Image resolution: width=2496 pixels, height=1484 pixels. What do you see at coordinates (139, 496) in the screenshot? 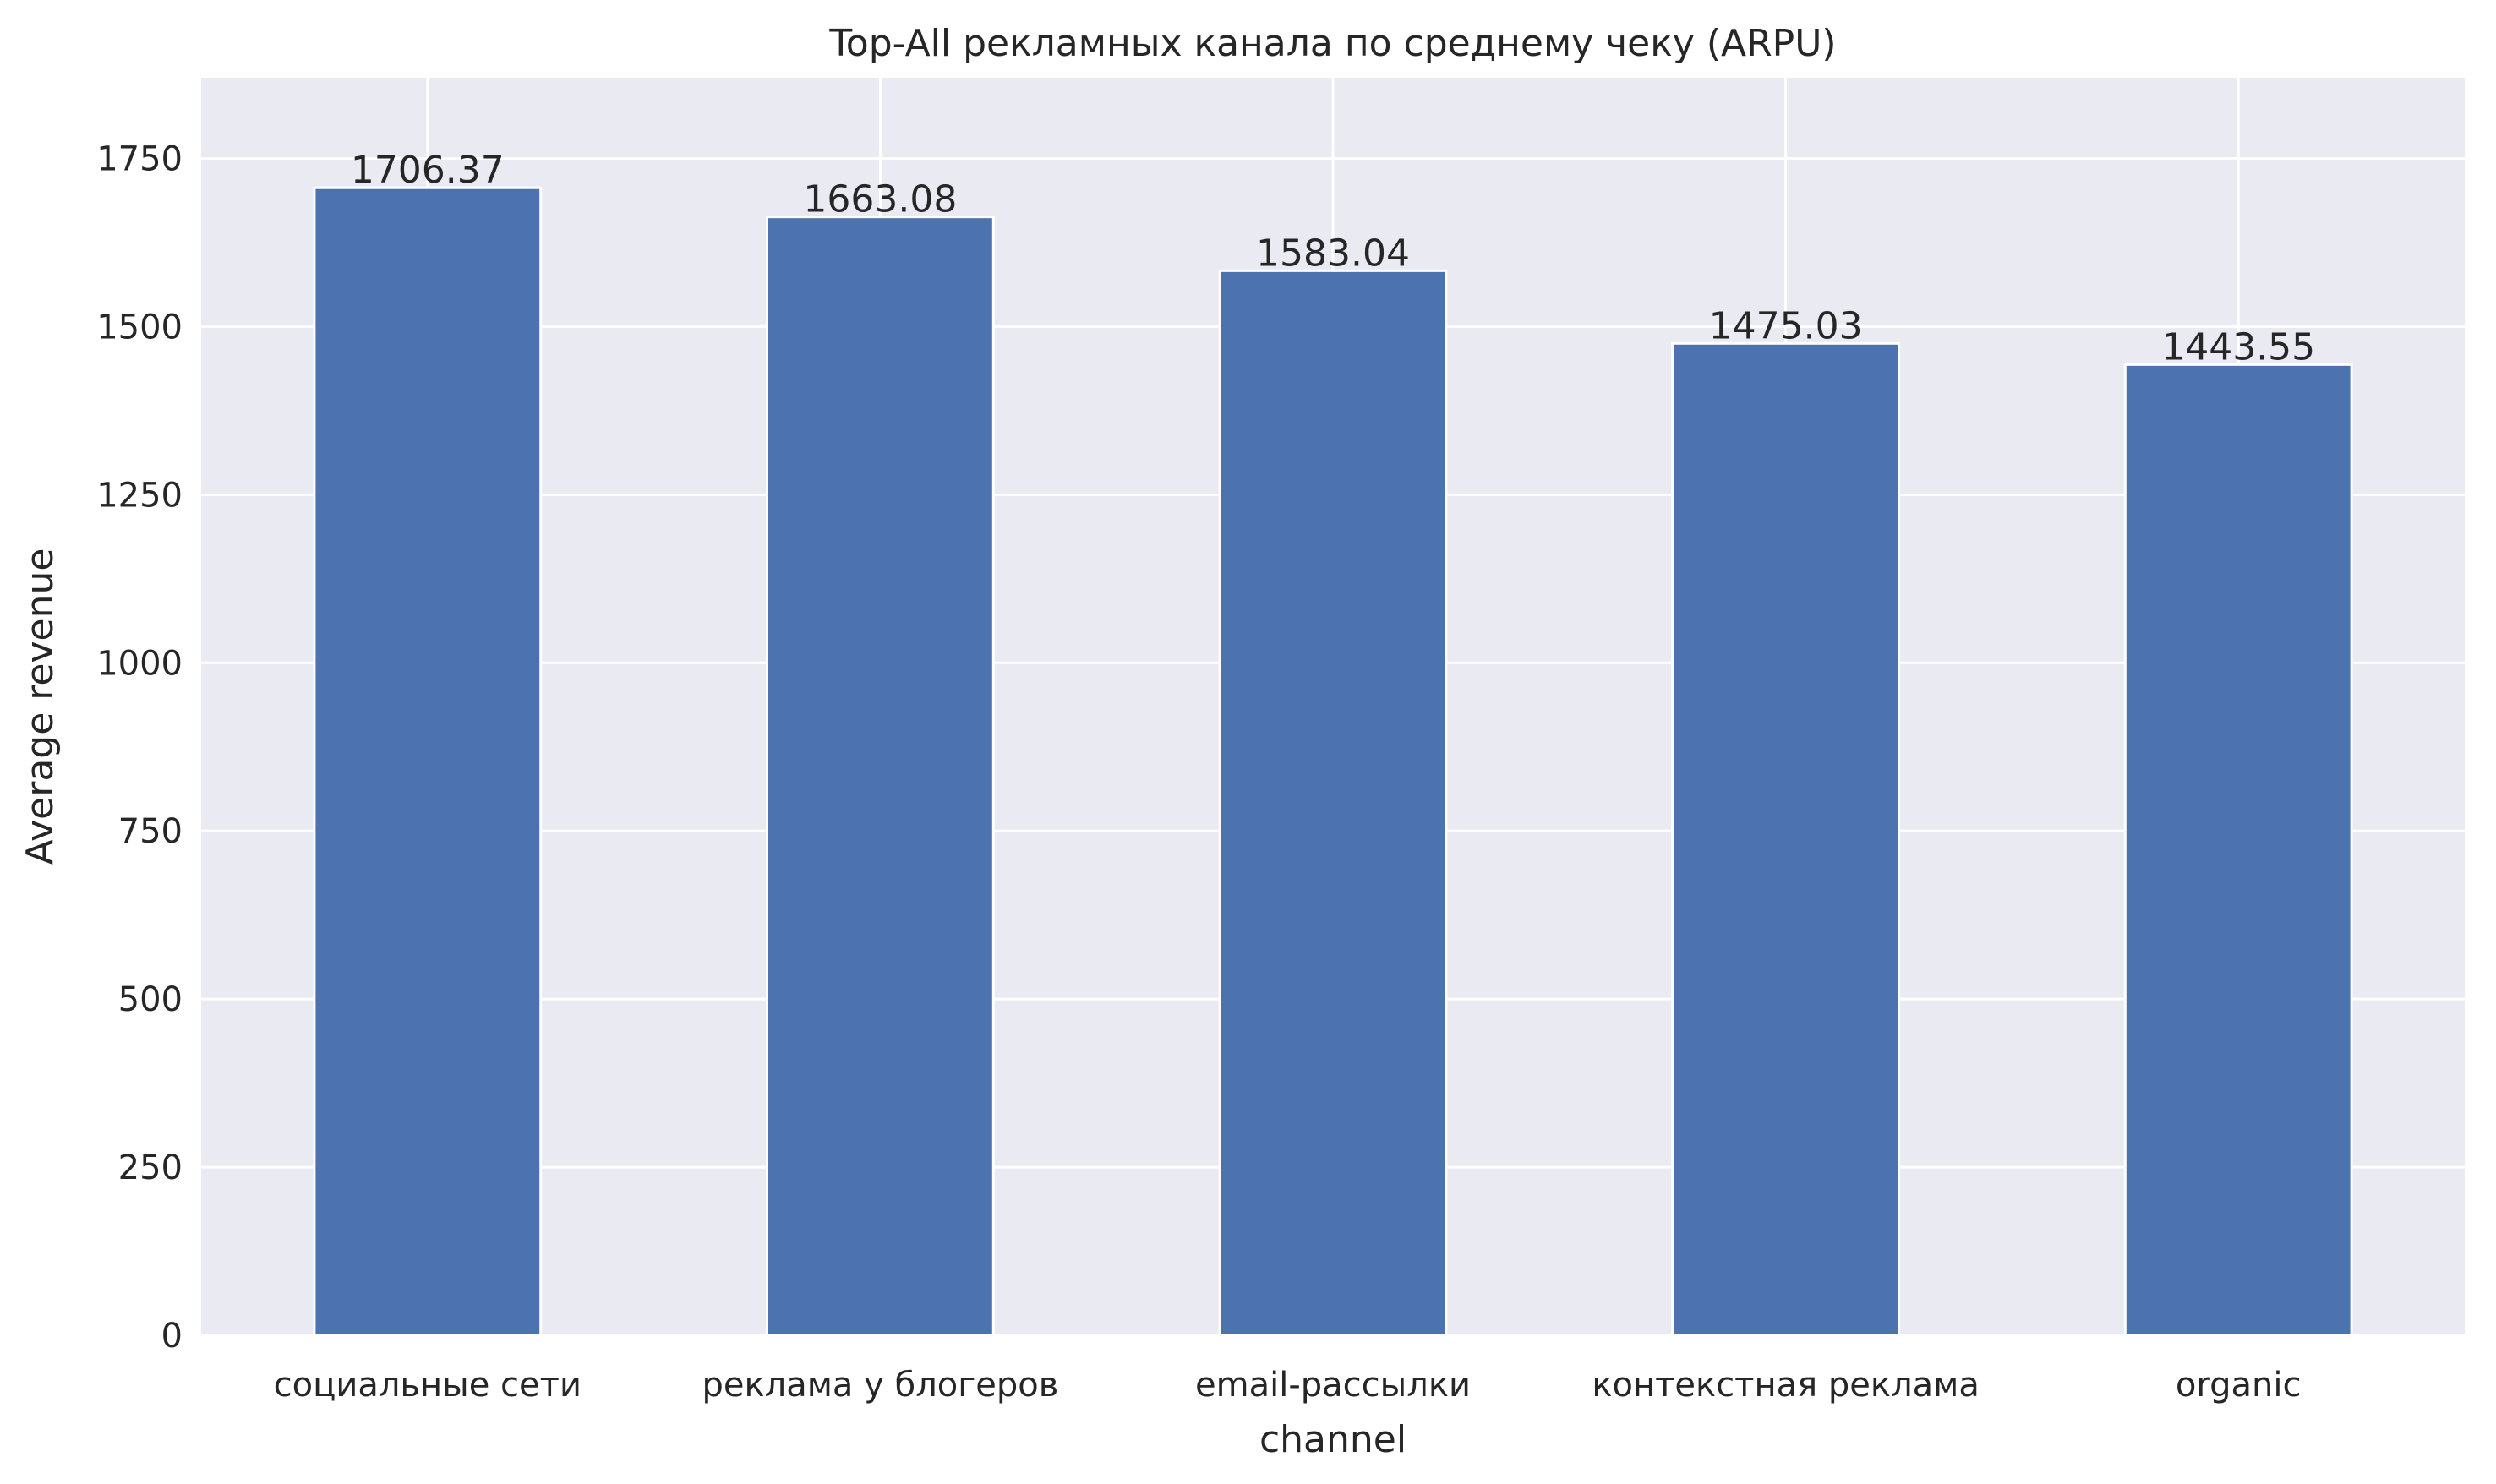
I see `y-tick-label: 1250` at bounding box center [139, 496].